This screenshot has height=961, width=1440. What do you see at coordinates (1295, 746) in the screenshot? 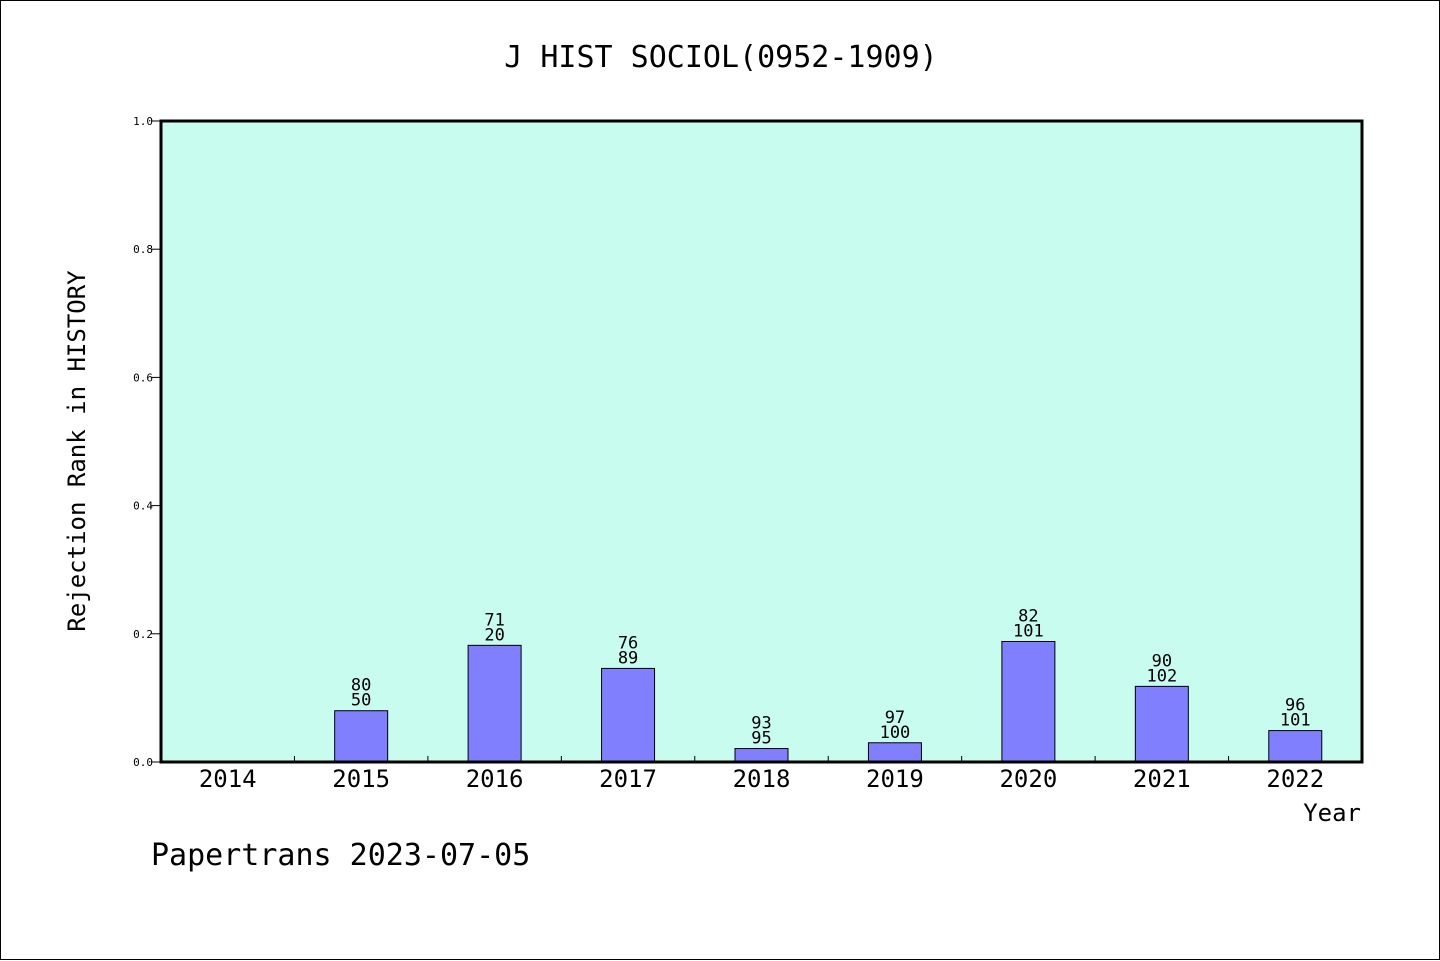
I see `bar-2022` at bounding box center [1295, 746].